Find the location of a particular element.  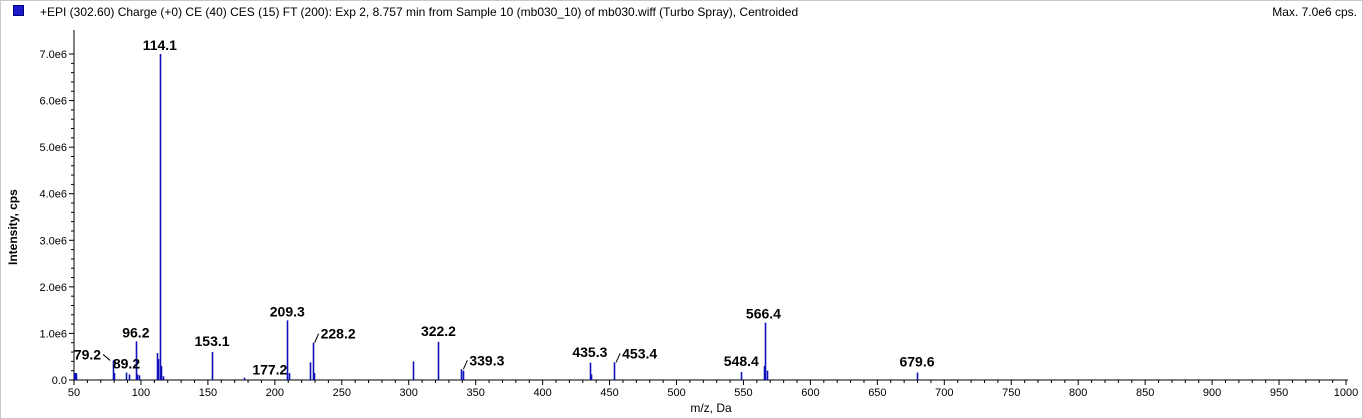

y-tick-label: 7.0e6 is located at coordinates (53, 55).